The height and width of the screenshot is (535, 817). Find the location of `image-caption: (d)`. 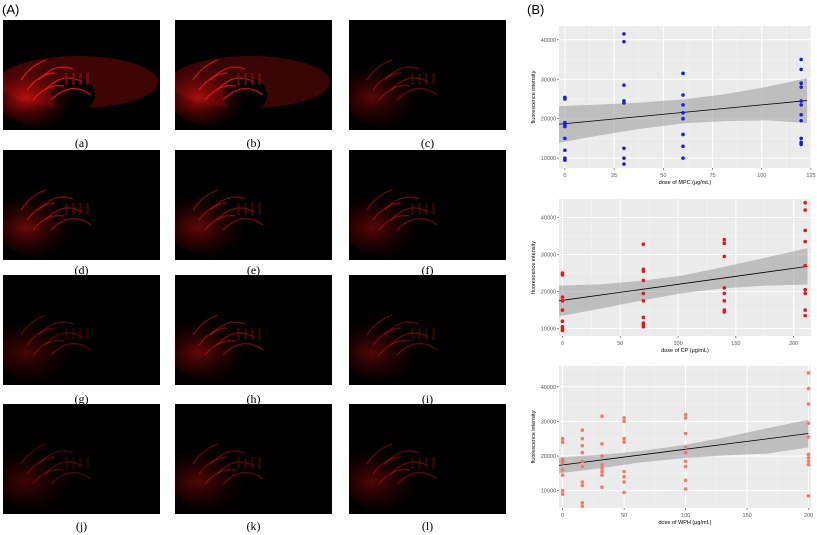

image-caption: (d) is located at coordinates (81, 270).